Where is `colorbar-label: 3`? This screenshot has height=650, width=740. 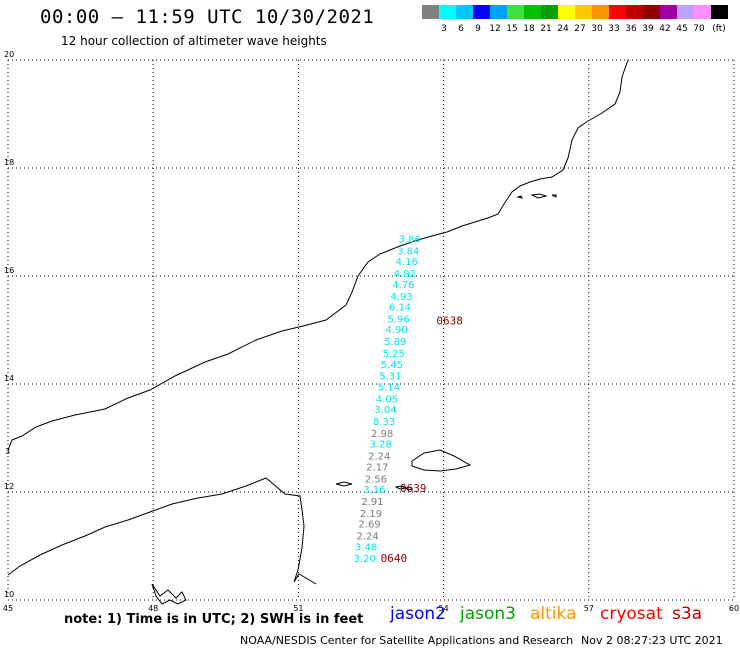 colorbar-label: 3 is located at coordinates (444, 29).